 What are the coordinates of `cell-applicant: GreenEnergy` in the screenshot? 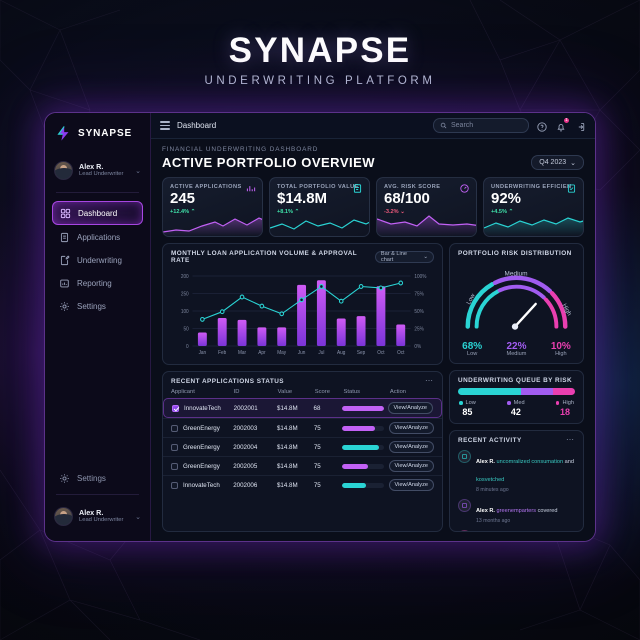 It's located at (202, 447).